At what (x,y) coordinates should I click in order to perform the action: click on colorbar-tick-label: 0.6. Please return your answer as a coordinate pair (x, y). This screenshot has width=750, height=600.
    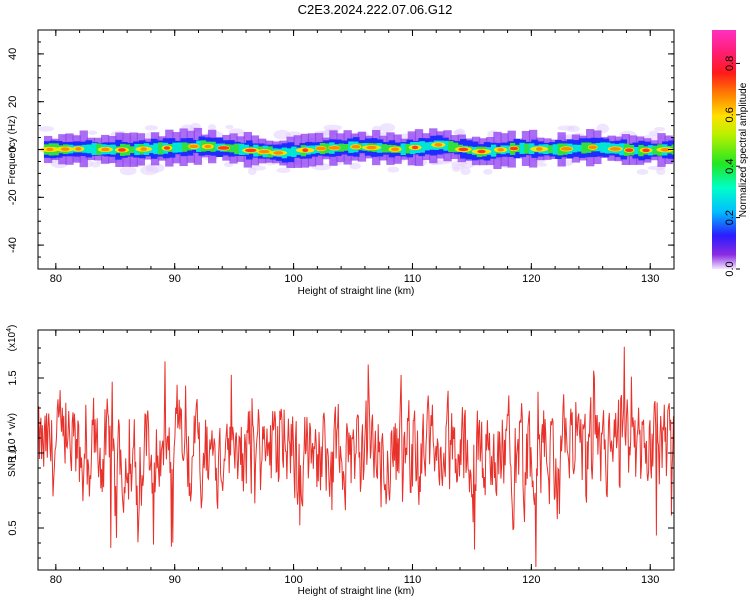
    Looking at the image, I should click on (730, 114).